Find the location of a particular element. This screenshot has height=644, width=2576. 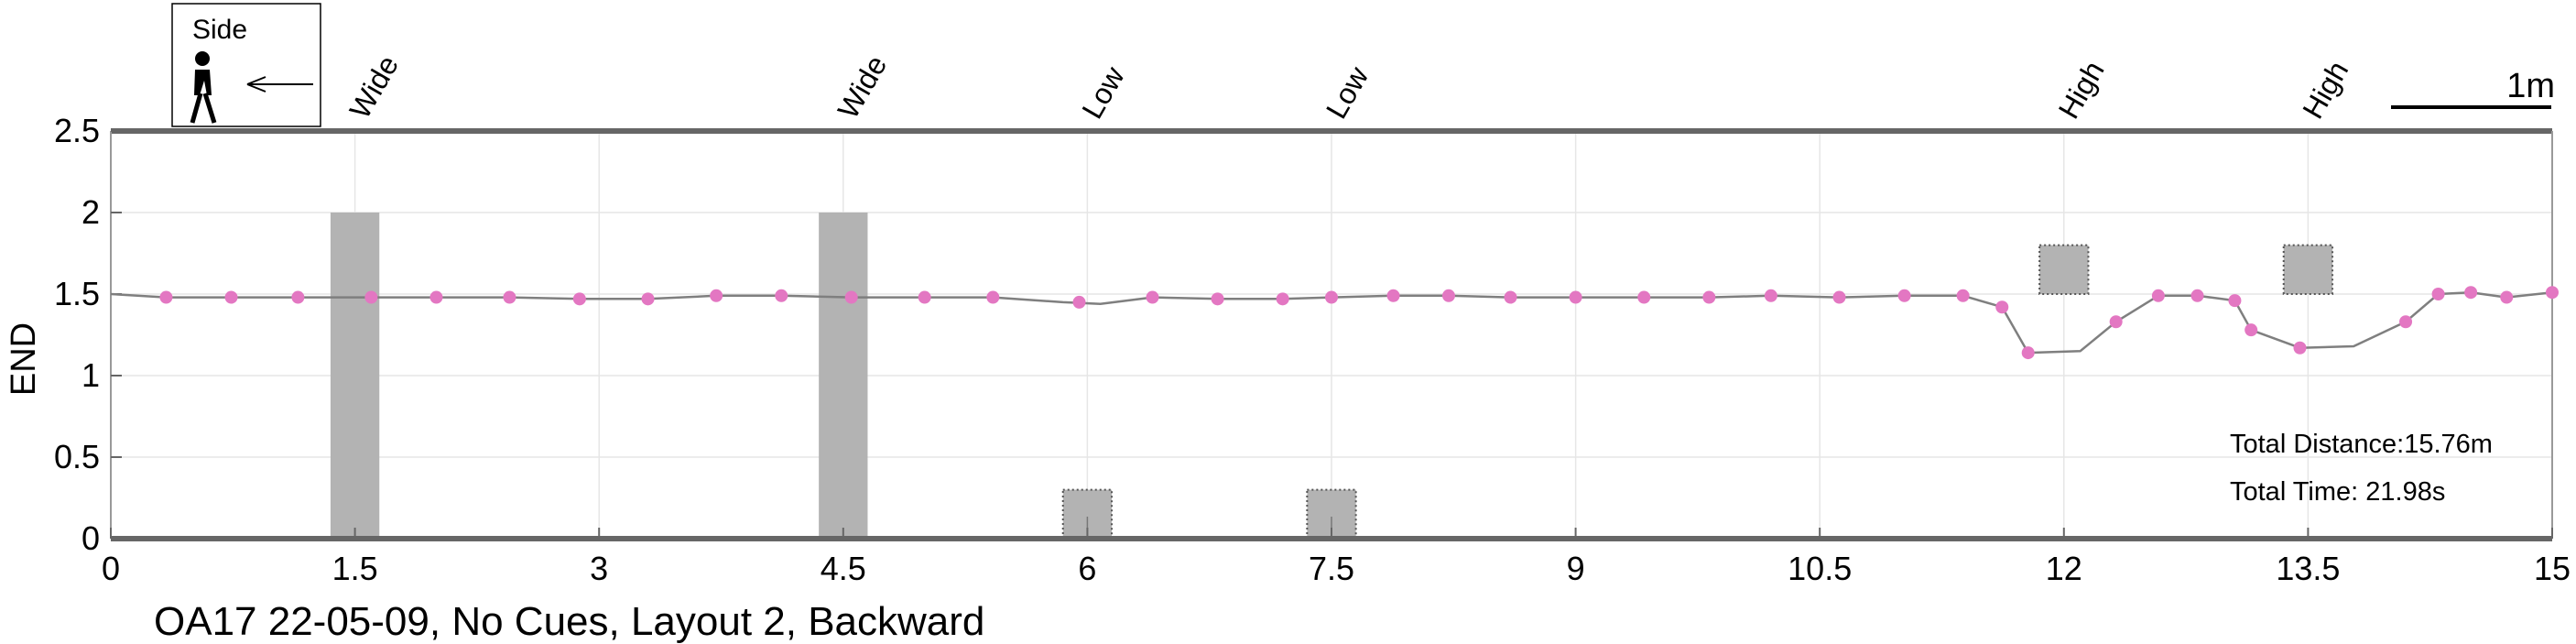

direction-arrow-icon is located at coordinates (279, 85).